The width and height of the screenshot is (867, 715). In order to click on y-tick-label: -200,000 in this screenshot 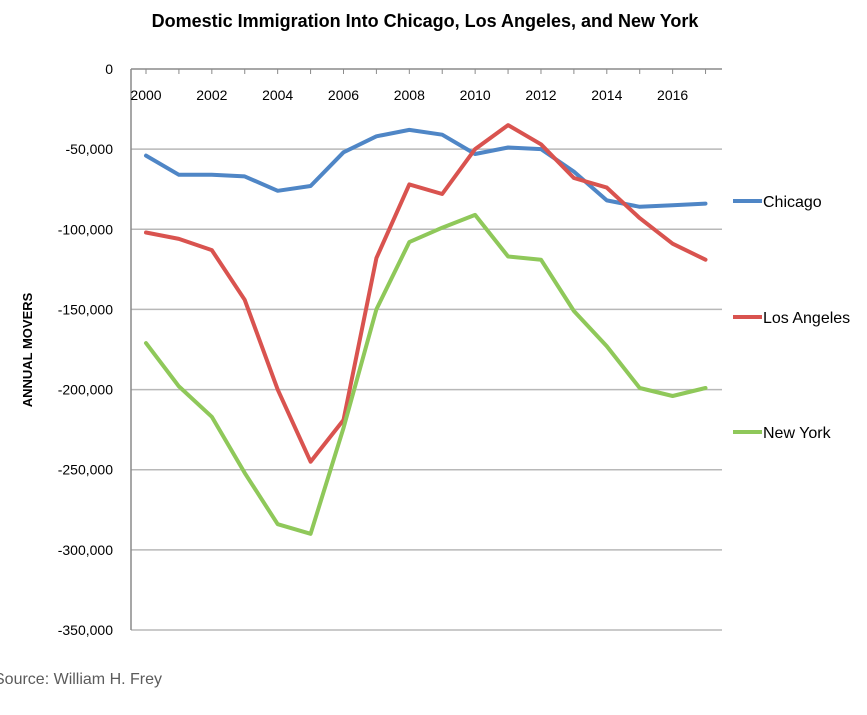, I will do `click(85, 390)`.